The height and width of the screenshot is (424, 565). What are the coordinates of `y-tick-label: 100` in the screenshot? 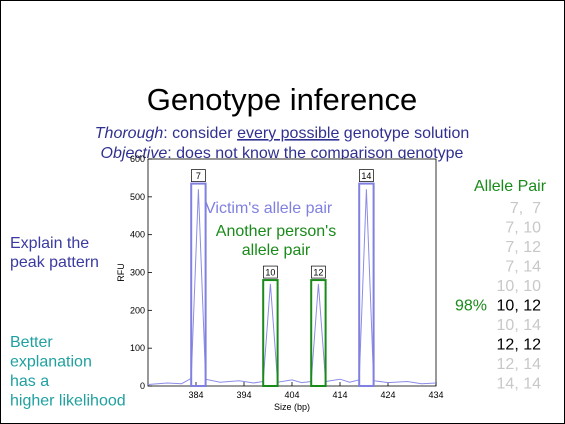 It's located at (137, 348).